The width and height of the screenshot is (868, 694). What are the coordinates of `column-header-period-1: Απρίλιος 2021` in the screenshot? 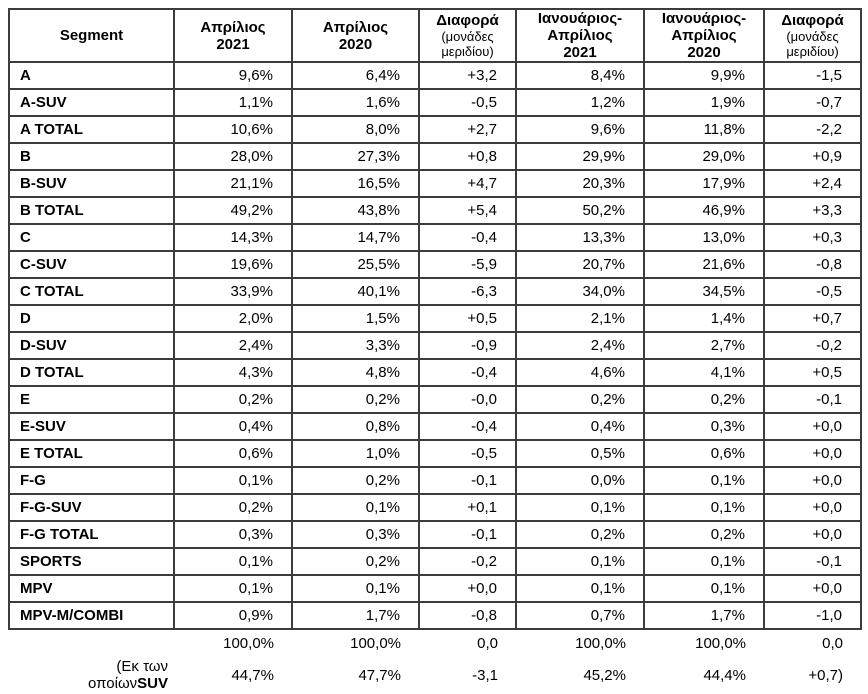 It's located at (233, 35).